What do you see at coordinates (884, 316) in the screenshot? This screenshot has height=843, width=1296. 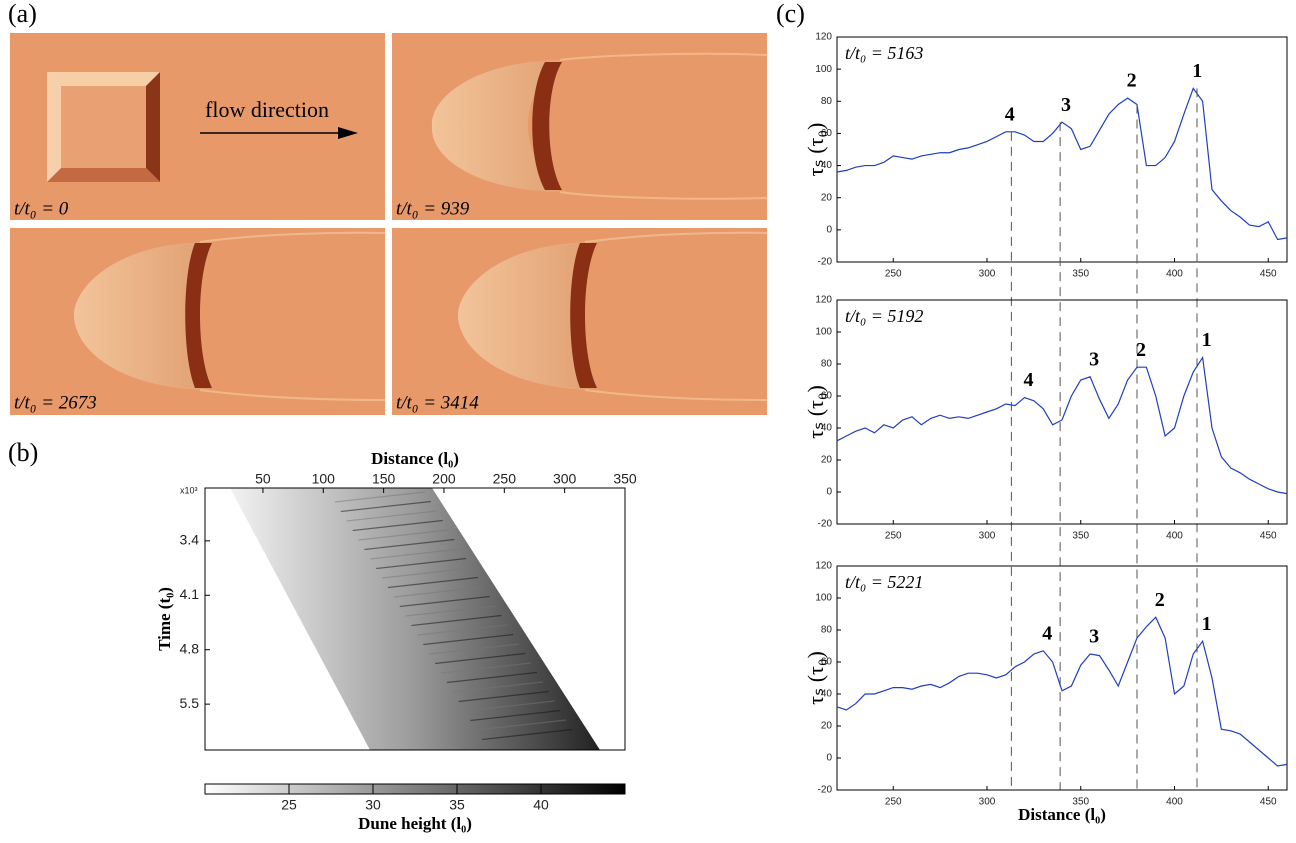 I see `annotation: t/t₀ = 5192` at bounding box center [884, 316].